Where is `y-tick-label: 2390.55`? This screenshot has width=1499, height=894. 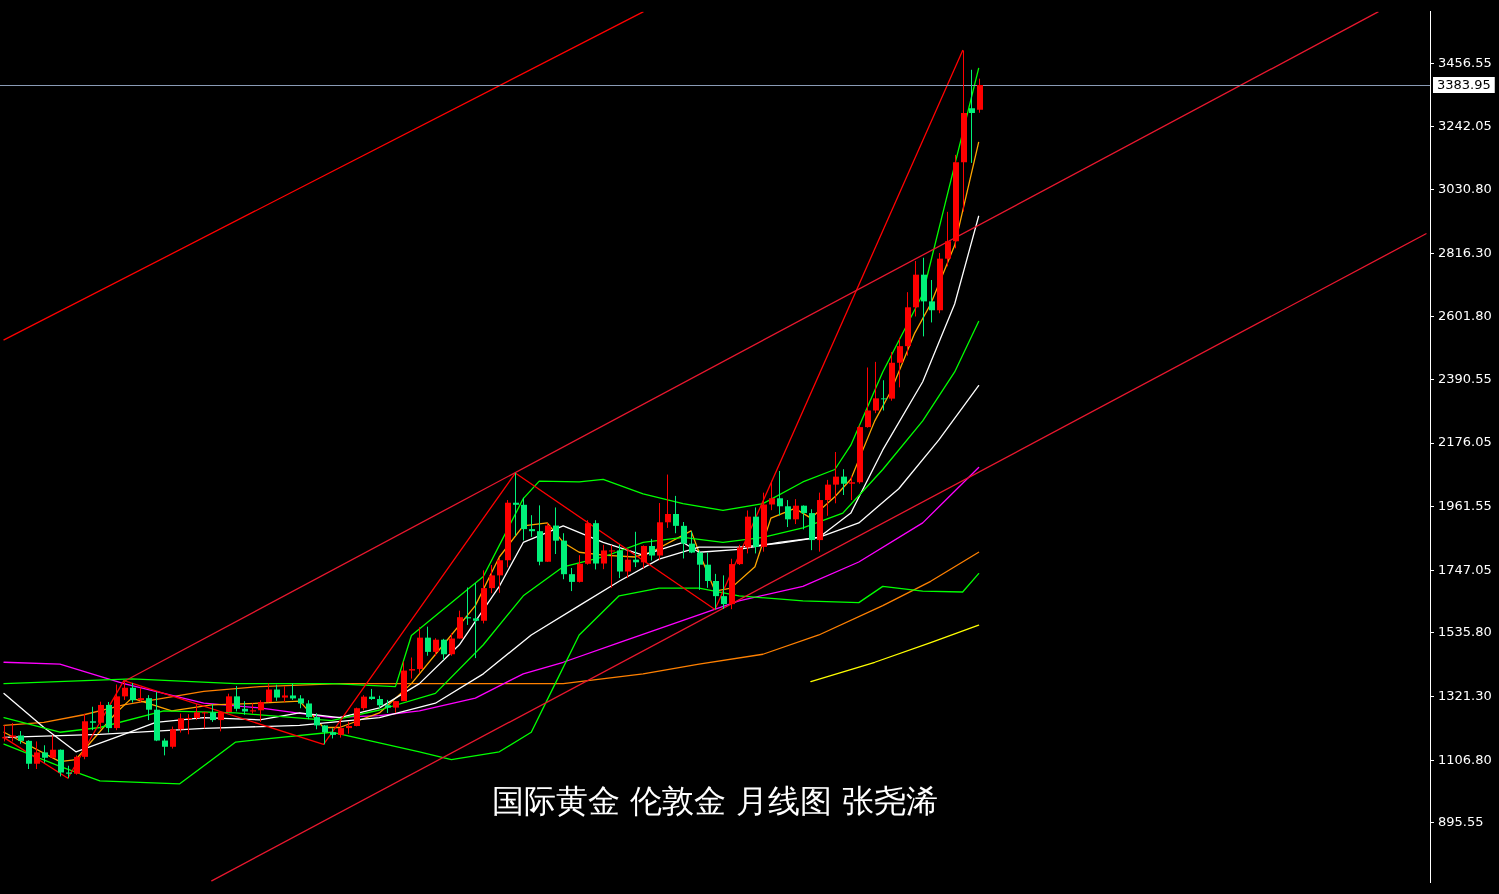 y-tick-label: 2390.55 is located at coordinates (1465, 378).